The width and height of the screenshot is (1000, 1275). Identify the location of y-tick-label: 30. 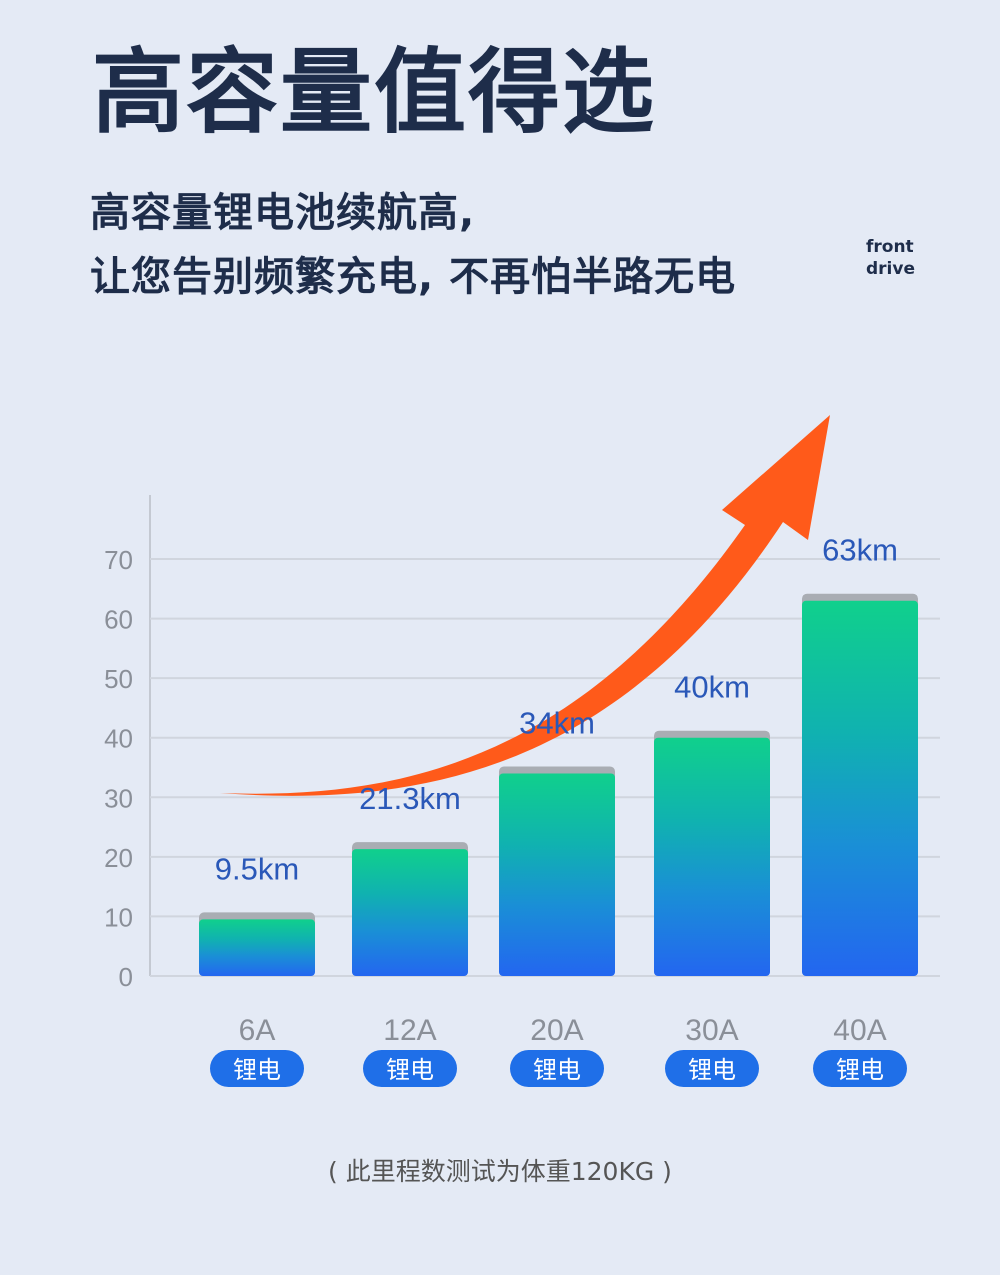
(118, 798).